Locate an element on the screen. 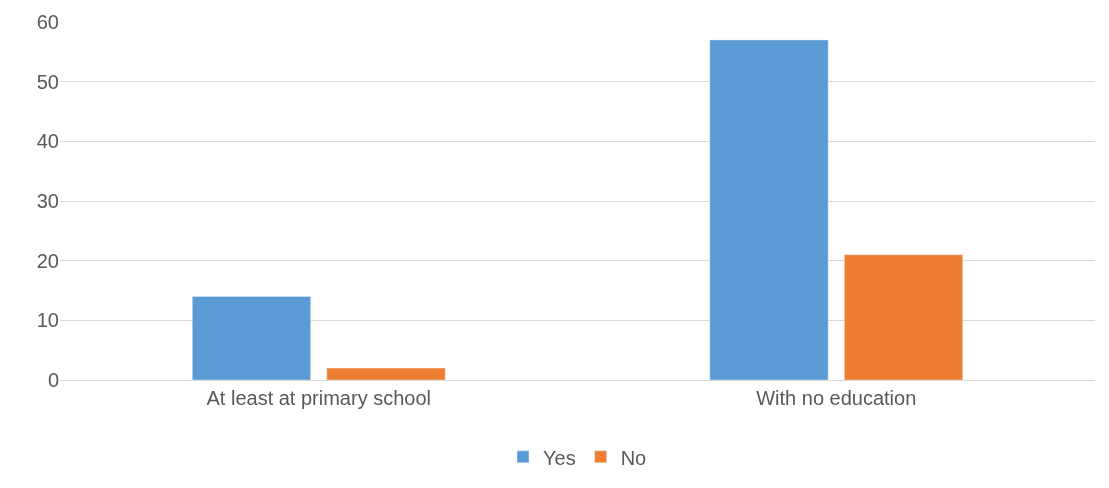  y-tick-label: 40 is located at coordinates (47, 141).